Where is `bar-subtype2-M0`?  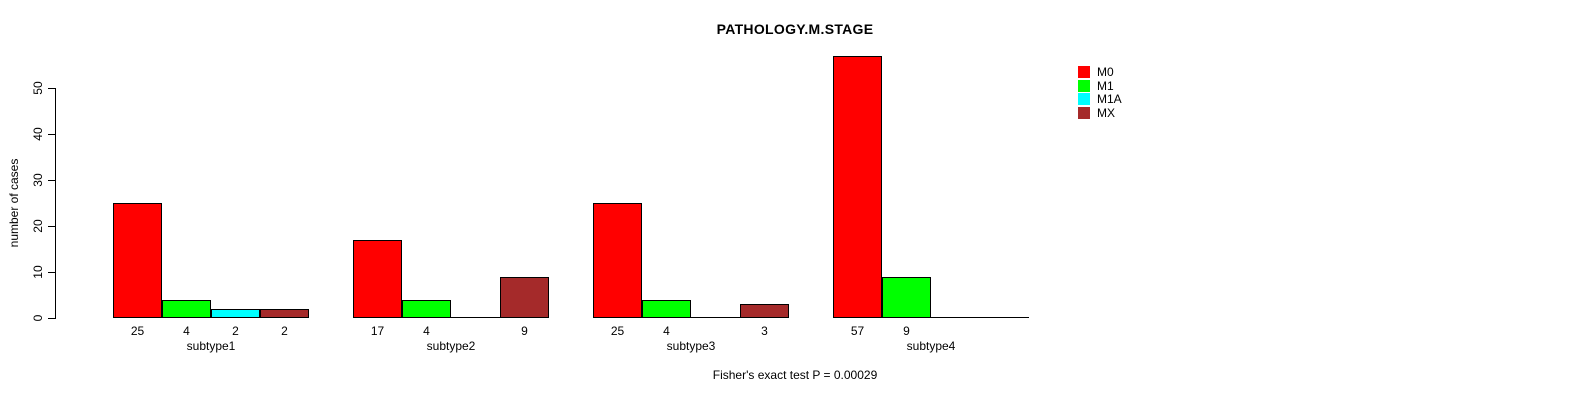
bar-subtype2-M0 is located at coordinates (377, 279).